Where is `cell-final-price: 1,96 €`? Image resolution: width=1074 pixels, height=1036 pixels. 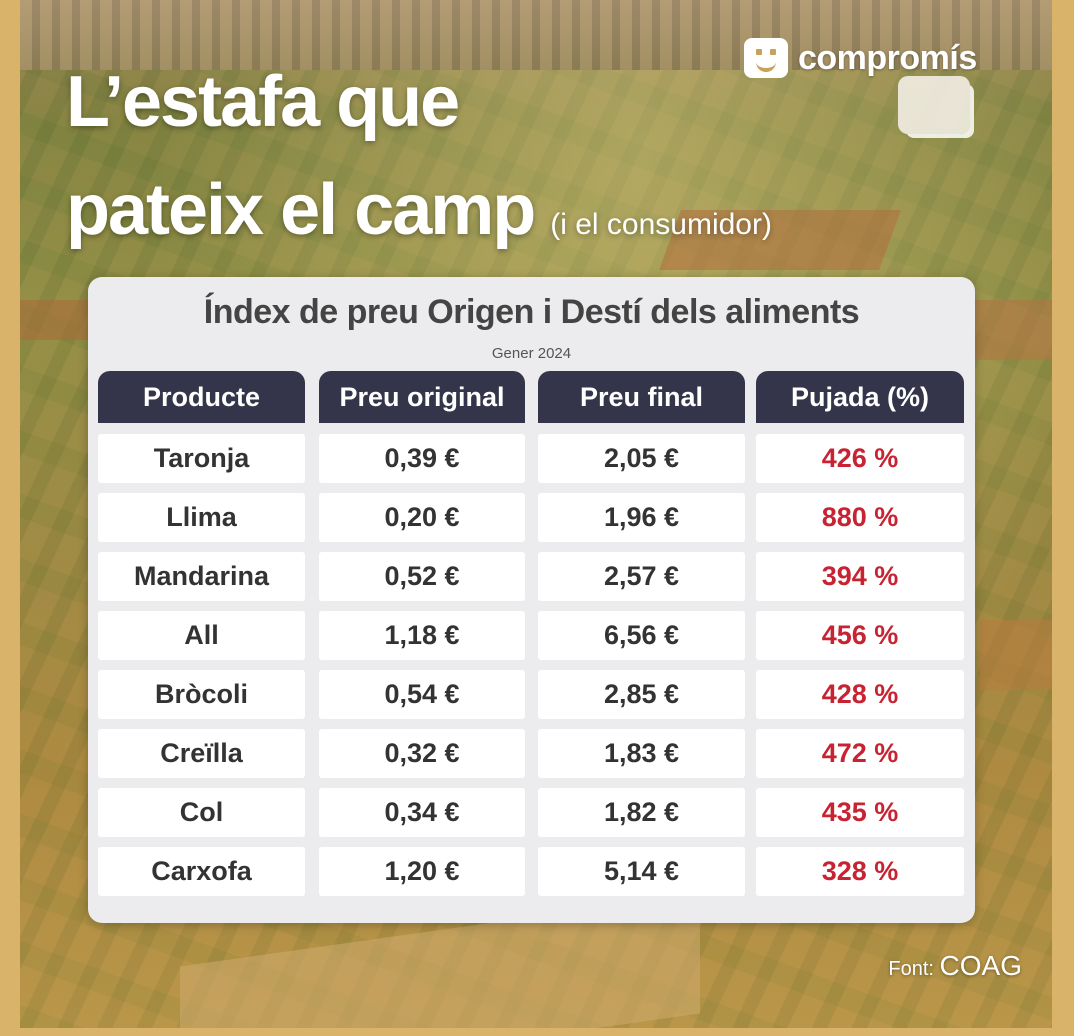 cell-final-price: 1,96 € is located at coordinates (641, 517).